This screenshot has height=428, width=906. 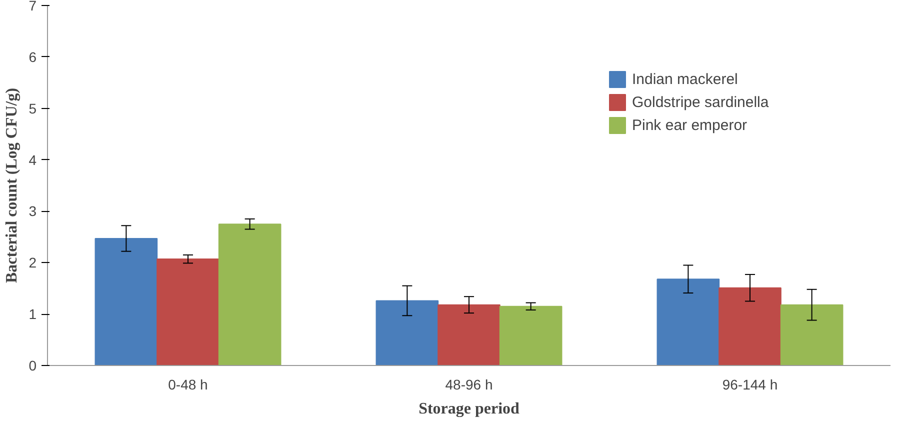 What do you see at coordinates (32, 108) in the screenshot?
I see `y-tick-label: 5` at bounding box center [32, 108].